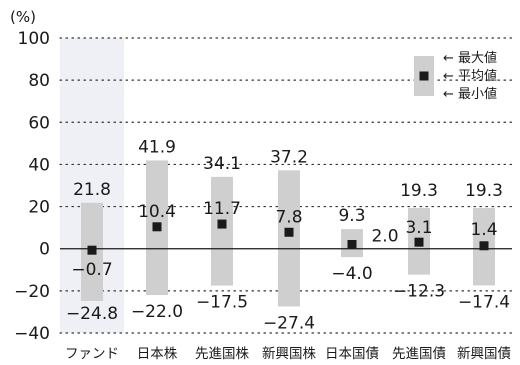  I want to click on legend-max-label: ← 最大値, so click(470, 58).